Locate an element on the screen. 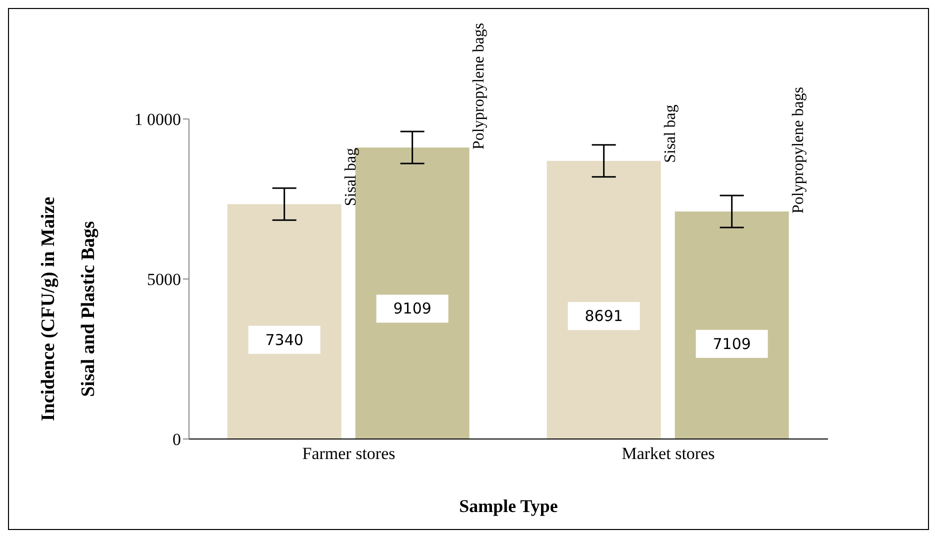  x-tick-label: Market stores is located at coordinates (668, 454).